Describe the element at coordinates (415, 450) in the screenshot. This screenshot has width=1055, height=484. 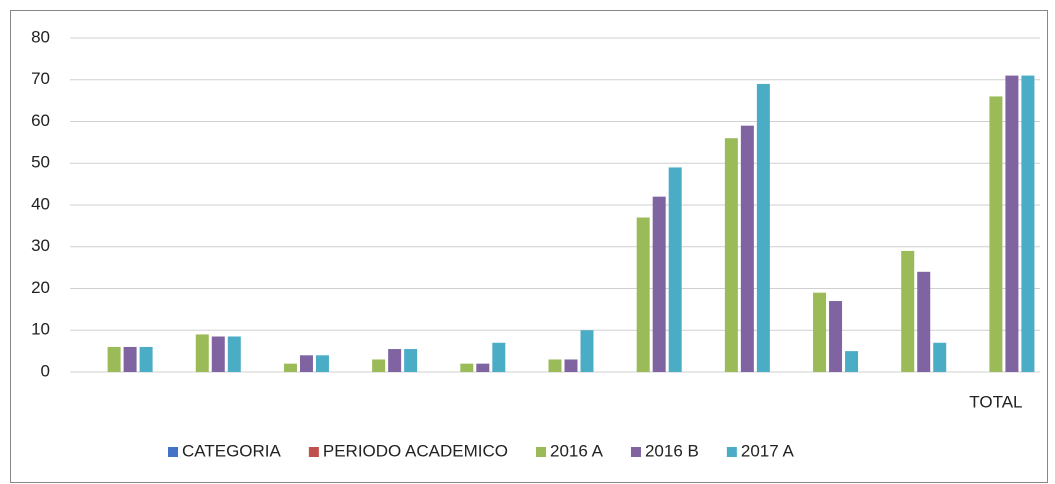
I see `legend-label: PERIODO ACADEMICO` at that location.